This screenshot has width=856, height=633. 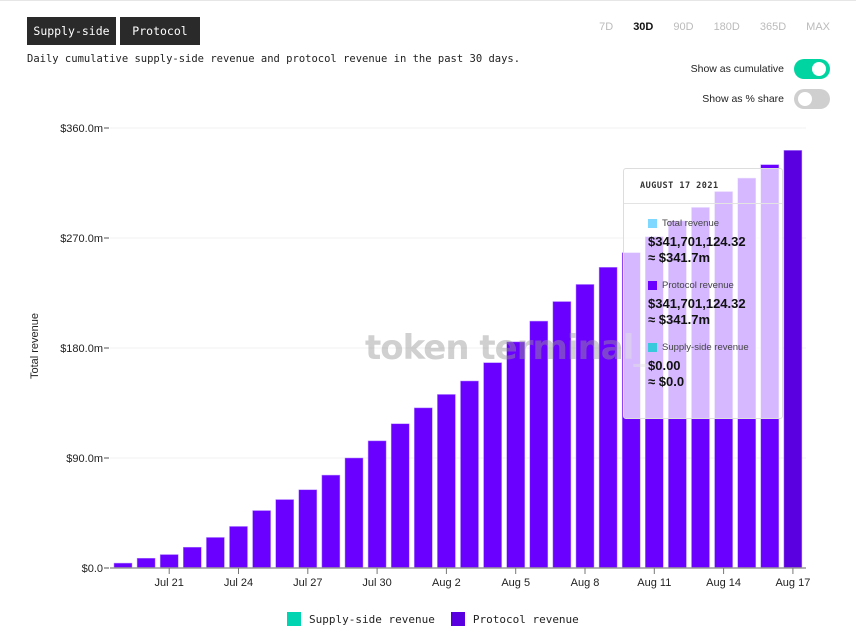 I want to click on legend-supply-side: Supply-side revenue, so click(x=361, y=619).